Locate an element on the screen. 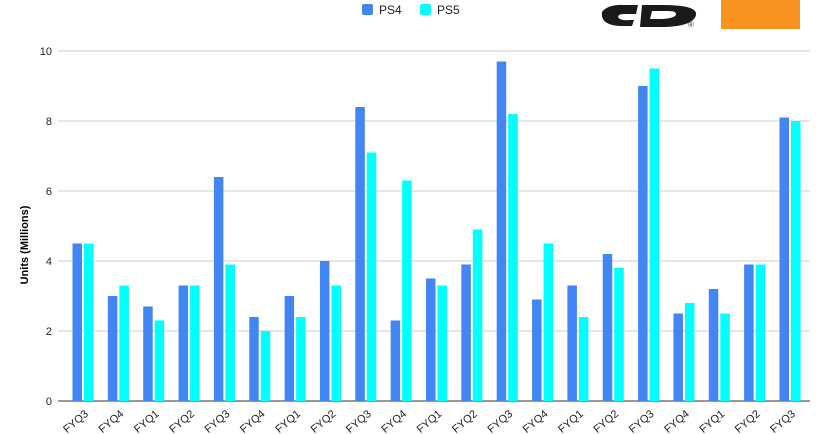 This screenshot has width=830, height=434. y-tick-label: 6 is located at coordinates (49, 192).